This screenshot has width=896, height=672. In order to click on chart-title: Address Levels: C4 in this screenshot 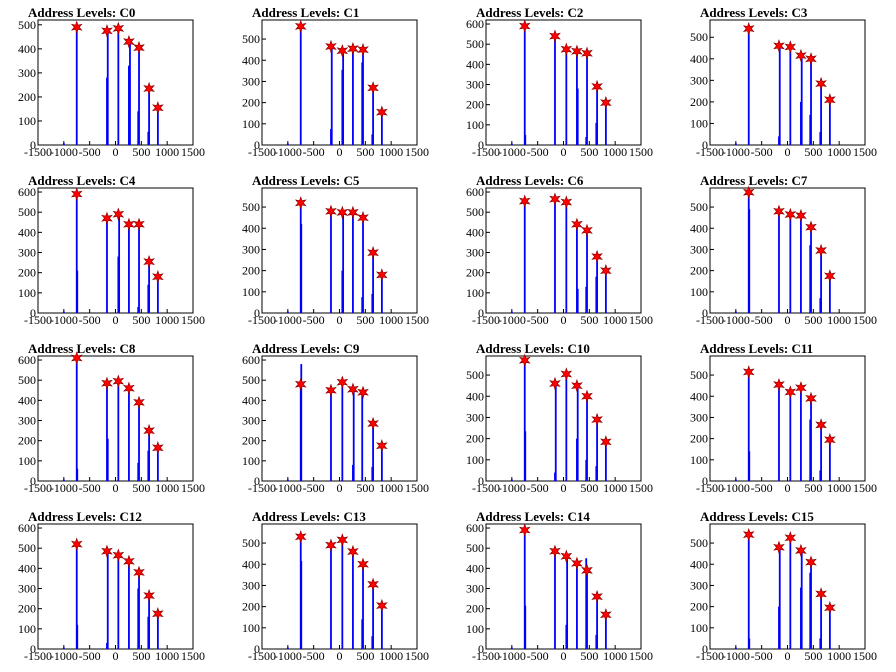, I will do `click(82, 180)`.